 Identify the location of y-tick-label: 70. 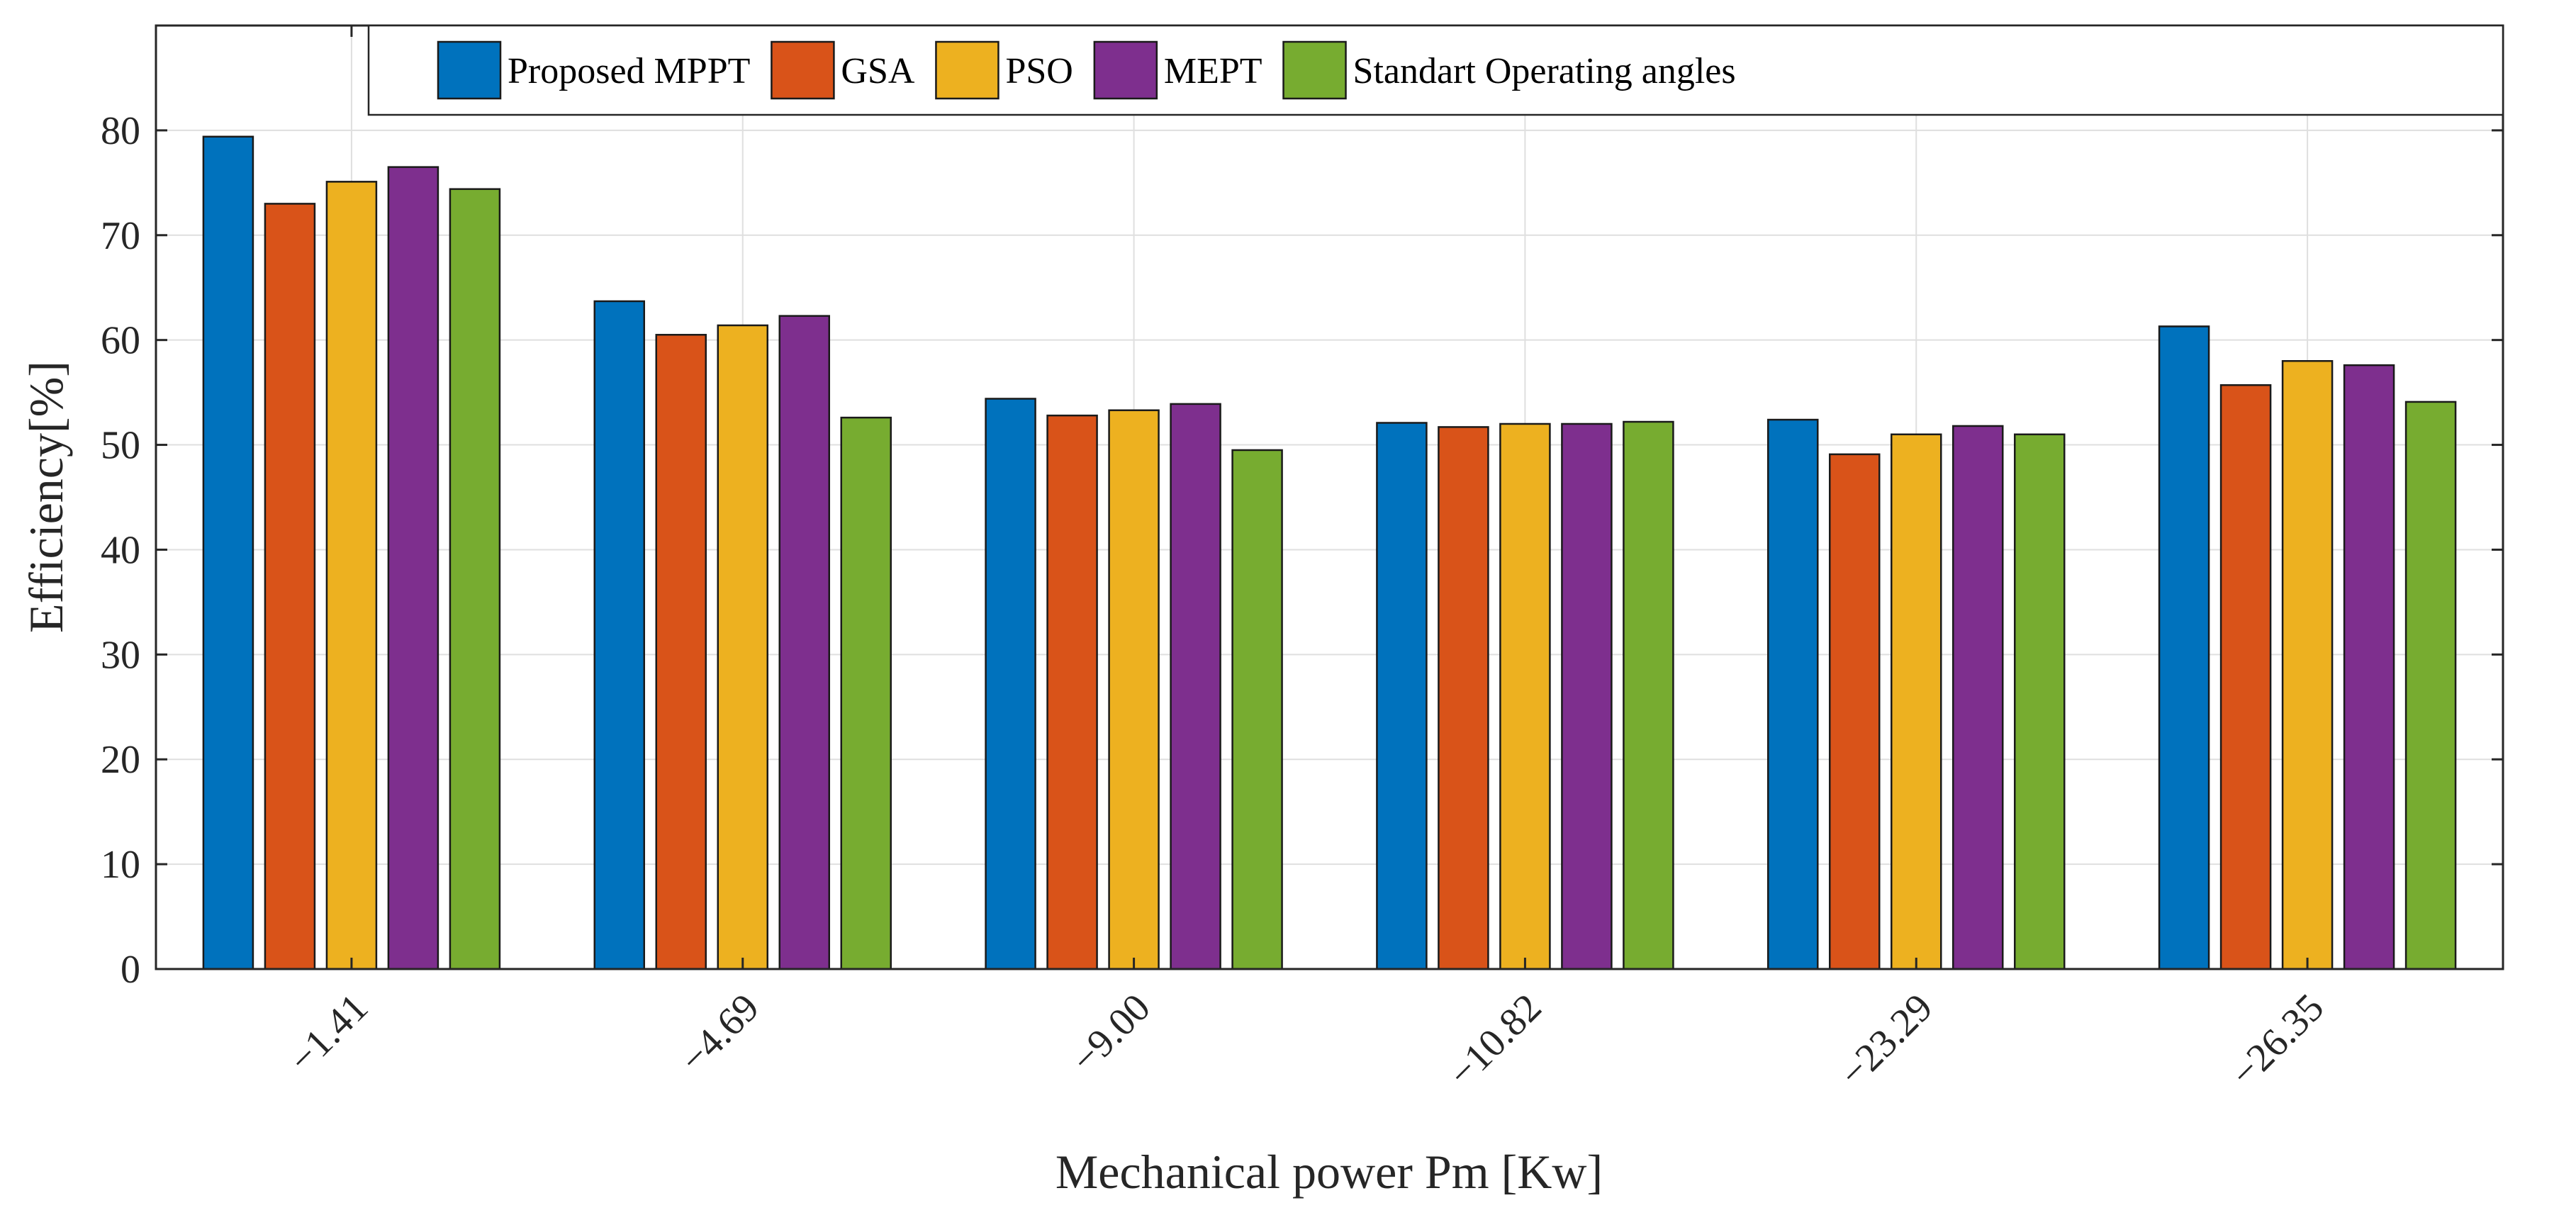
(121, 236).